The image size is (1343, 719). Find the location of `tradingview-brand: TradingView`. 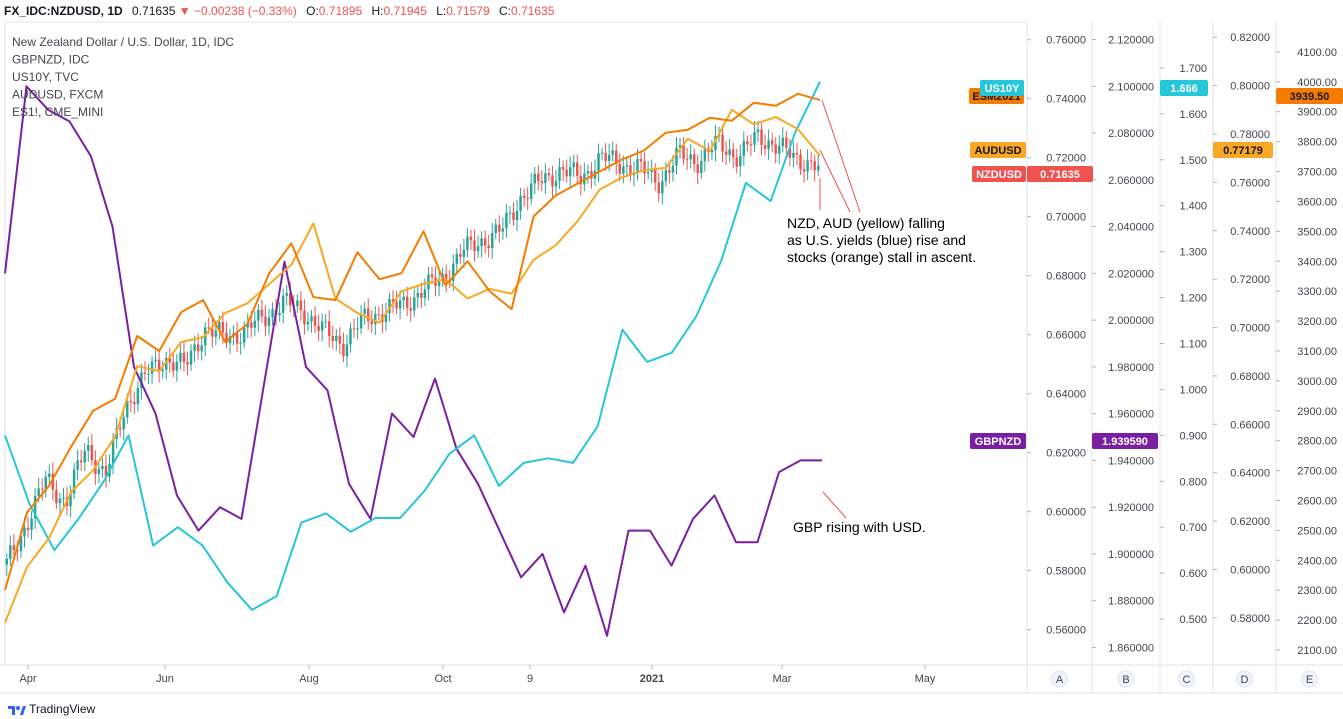

tradingview-brand: TradingView is located at coordinates (62, 709).